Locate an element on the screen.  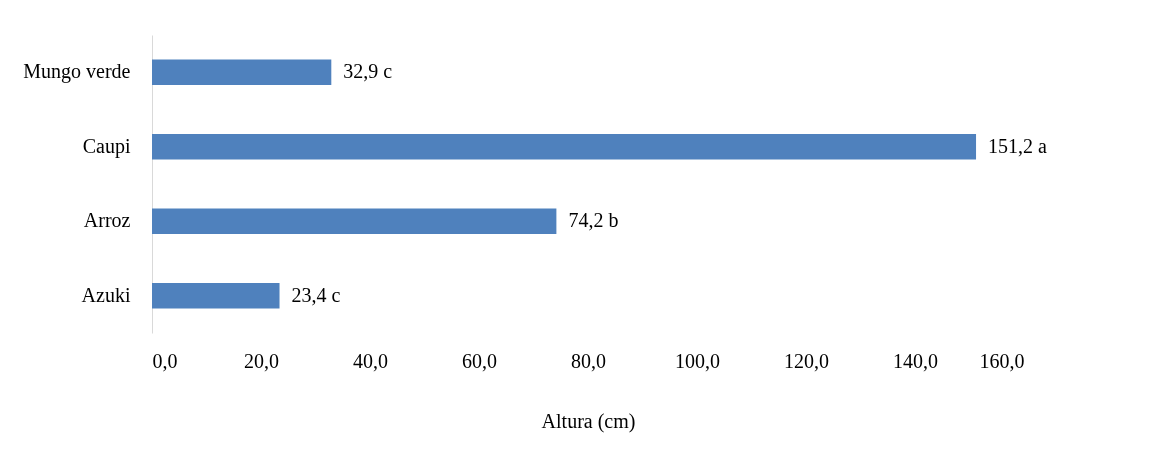
data-label: 23,4 c is located at coordinates (316, 294).